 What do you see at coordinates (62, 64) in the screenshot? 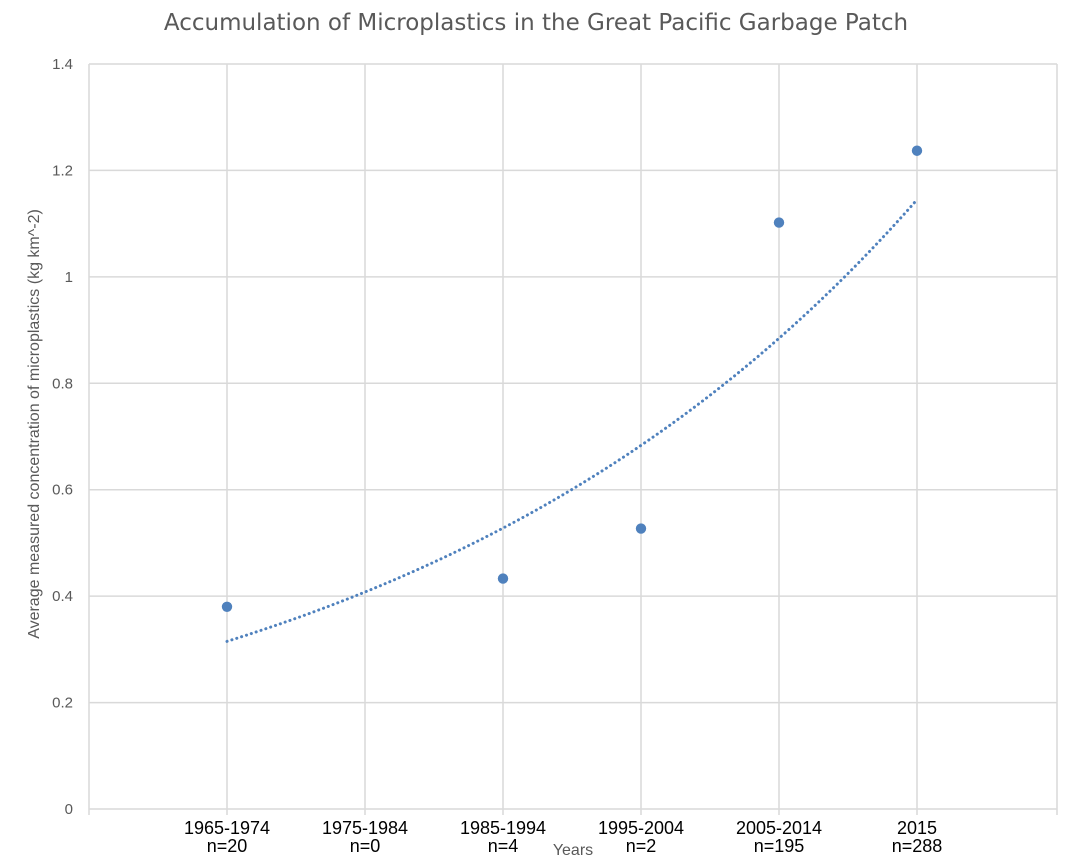
I see `y-tick-label: 1.4` at bounding box center [62, 64].